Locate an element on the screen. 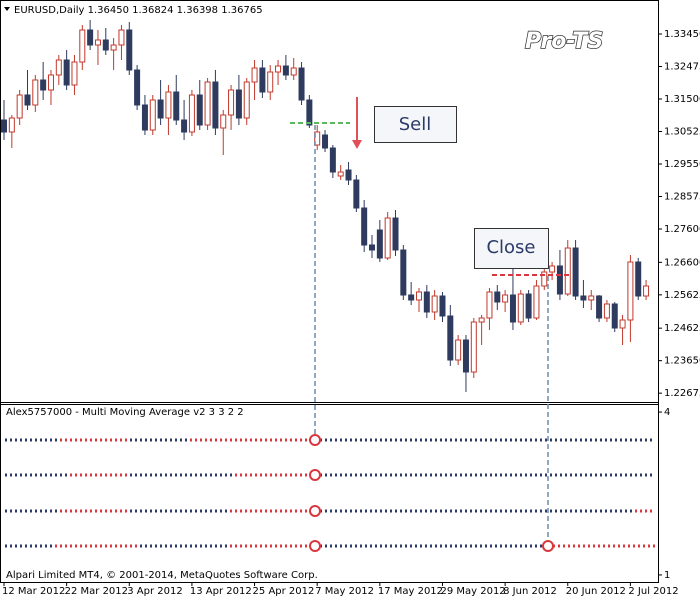 This screenshot has height=600, width=700. y-tick-label: 1.31500 is located at coordinates (682, 99).